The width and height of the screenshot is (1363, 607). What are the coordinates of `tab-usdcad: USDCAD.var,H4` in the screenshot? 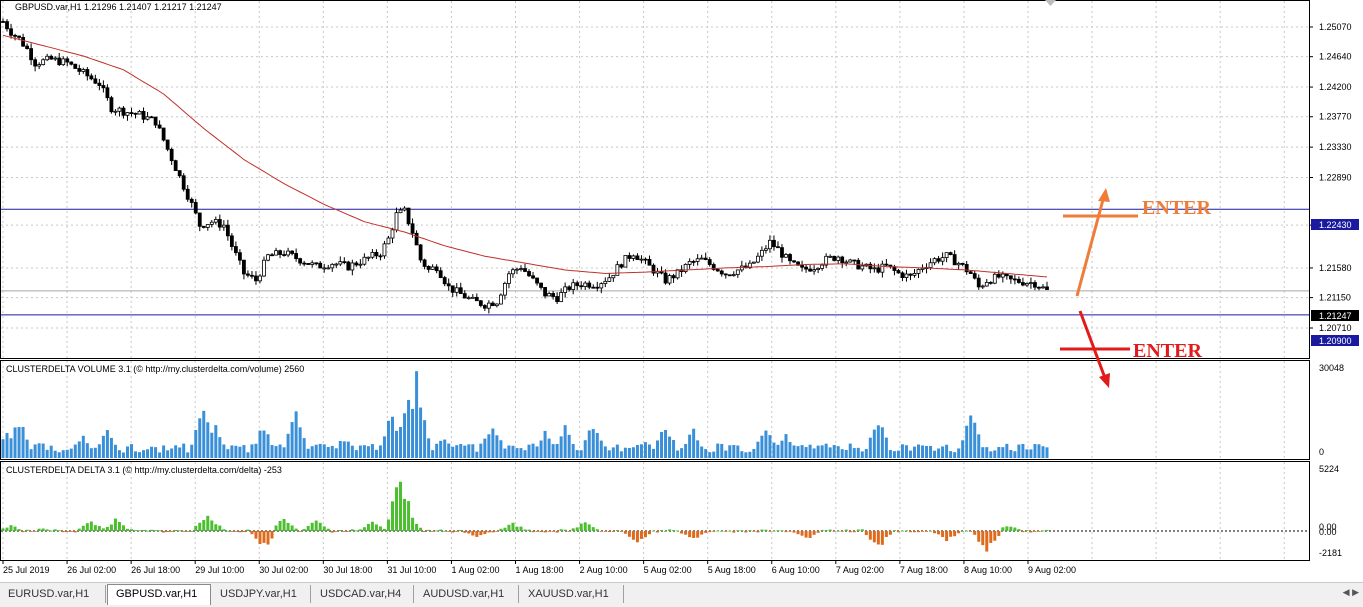 It's located at (363, 594).